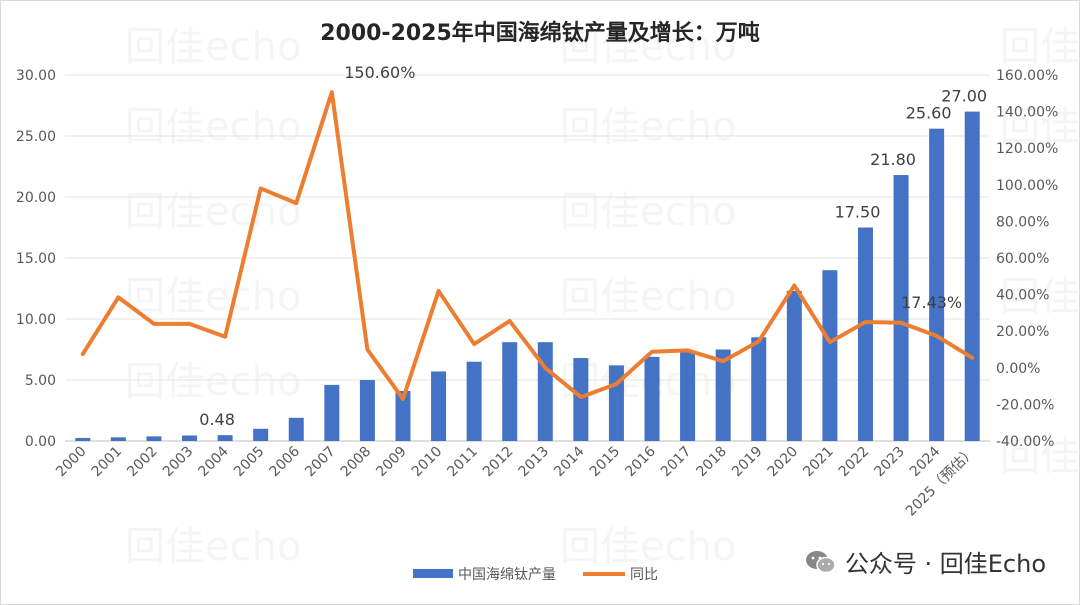 This screenshot has height=605, width=1080. I want to click on right-tick-label: 140.00%, so click(1027, 113).